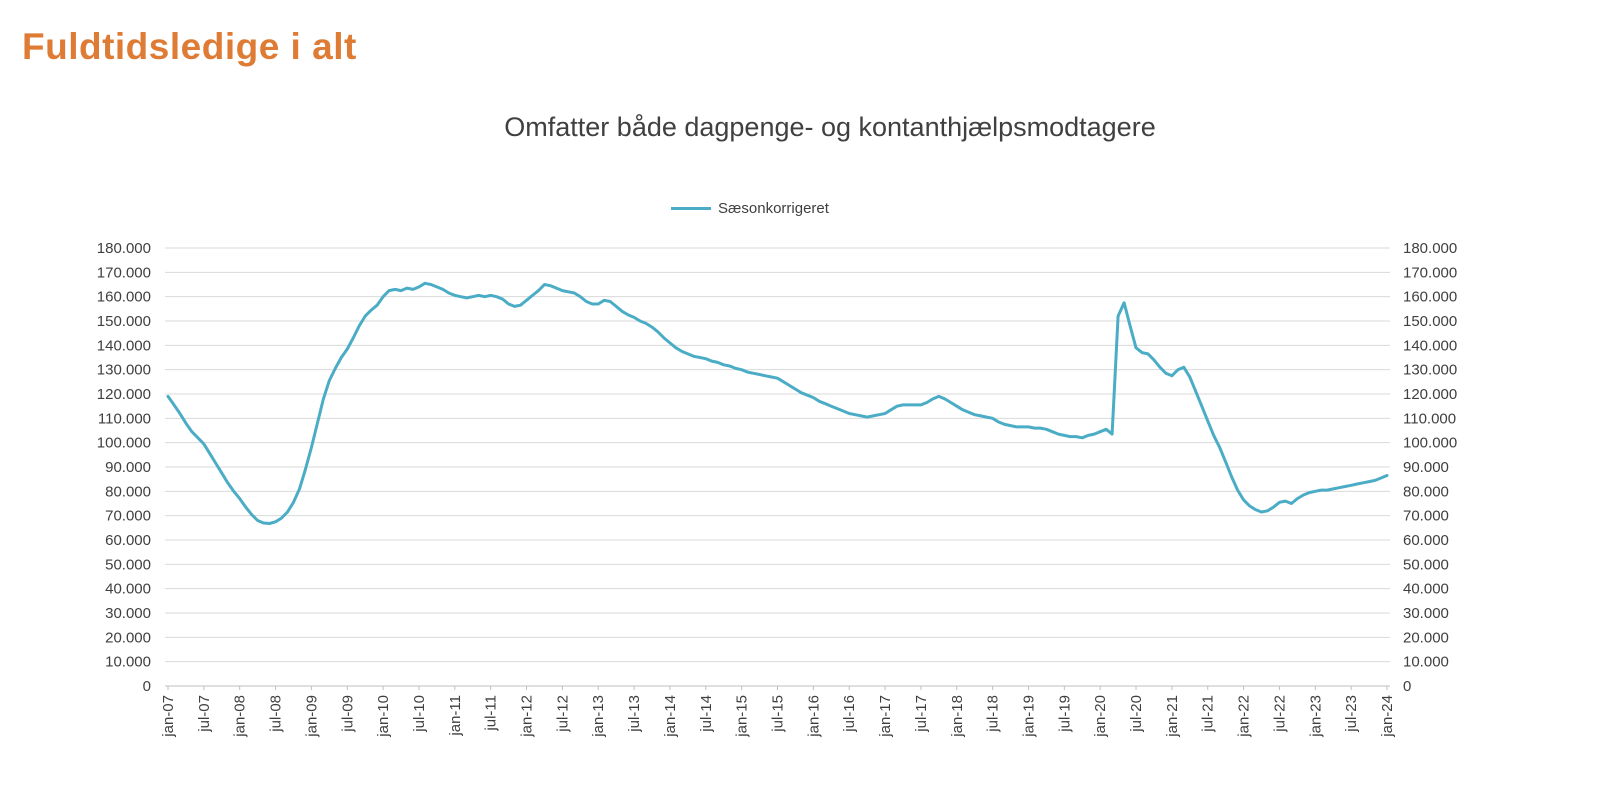  What do you see at coordinates (1064, 714) in the screenshot?
I see `x-tick-label: jul-19` at bounding box center [1064, 714].